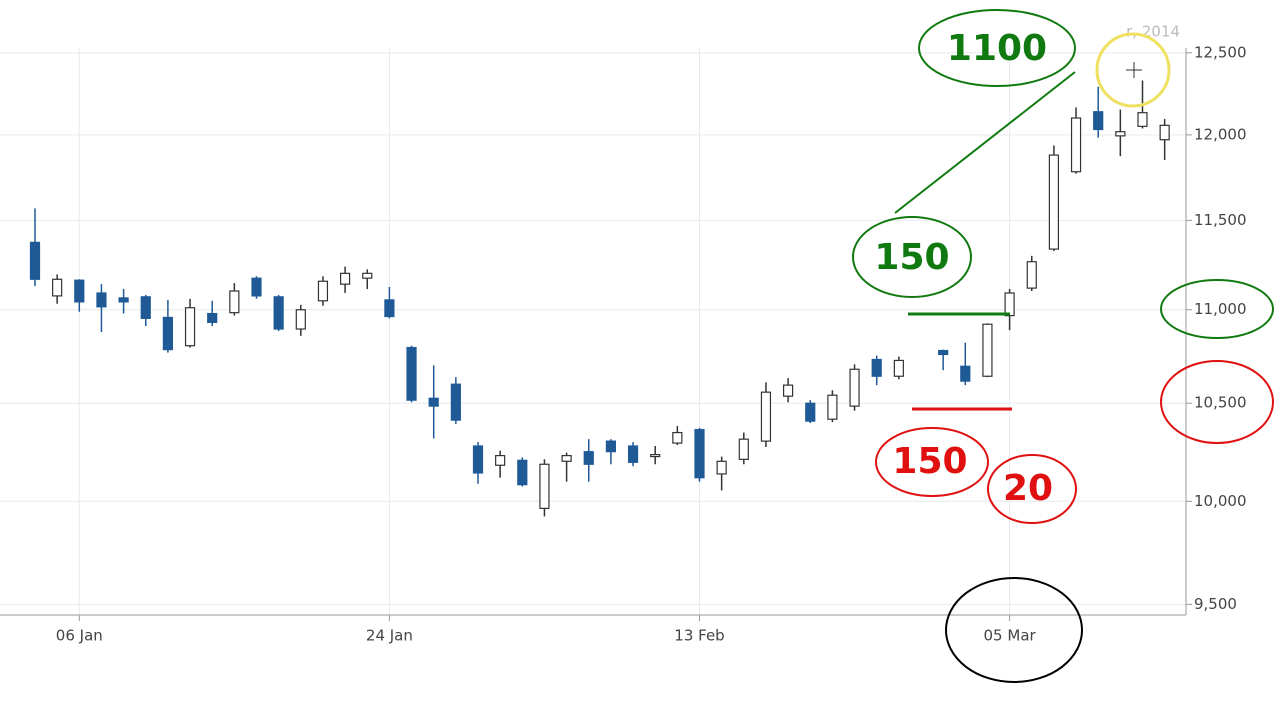 The width and height of the screenshot is (1280, 720). What do you see at coordinates (1215, 604) in the screenshot?
I see `y-tick-label: 9,500` at bounding box center [1215, 604].